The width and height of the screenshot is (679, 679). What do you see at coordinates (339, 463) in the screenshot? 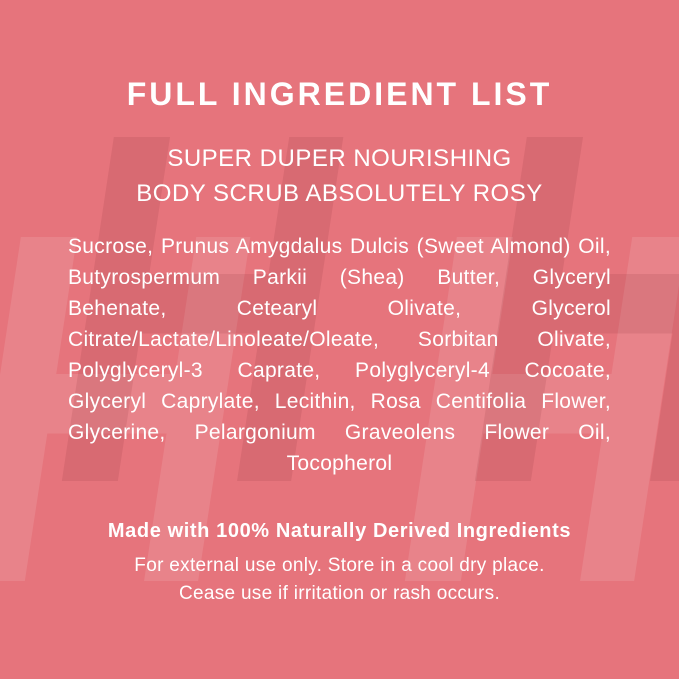
I see `ingredient-line: Tocopherol` at bounding box center [339, 463].